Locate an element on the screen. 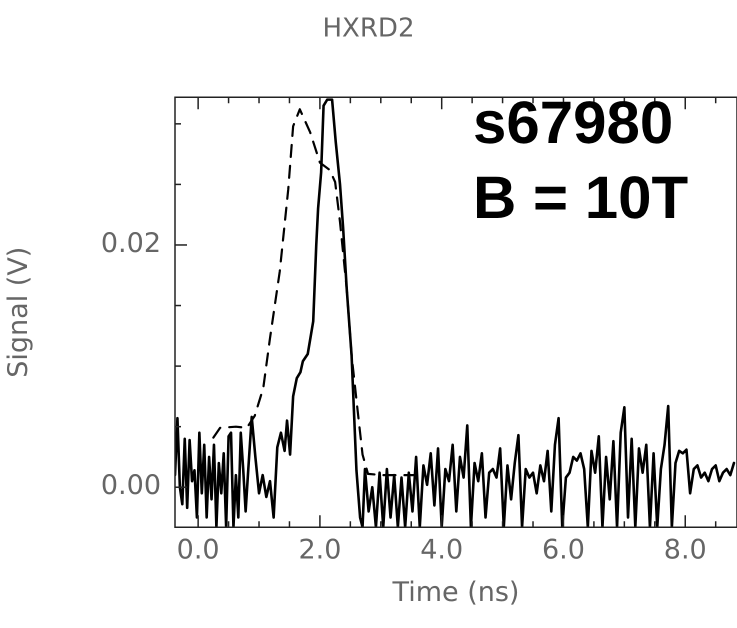 The image size is (737, 628). x-tick-label: 0.0 is located at coordinates (198, 550).